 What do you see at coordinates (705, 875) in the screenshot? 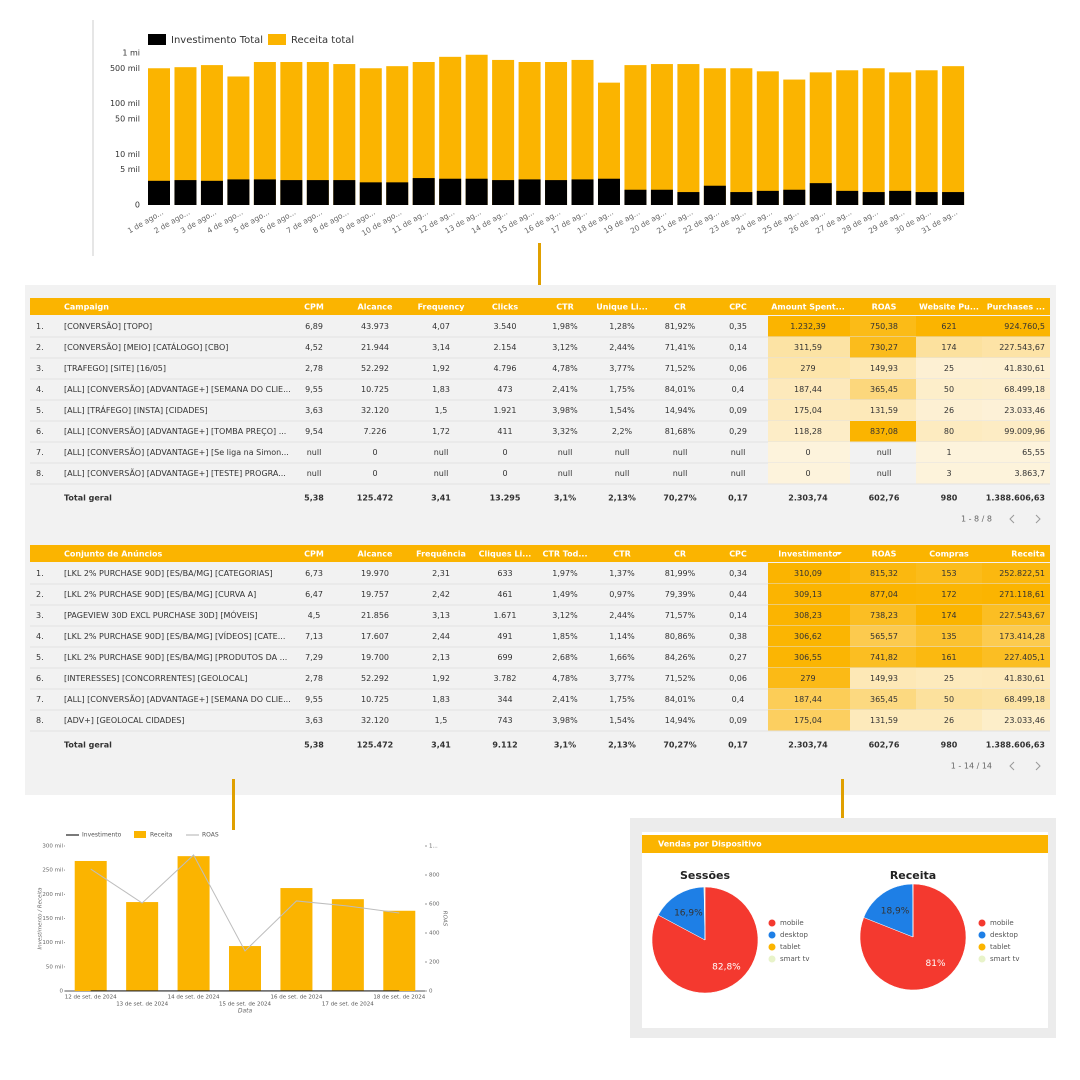
I see `pie-title: Sessões` at bounding box center [705, 875].